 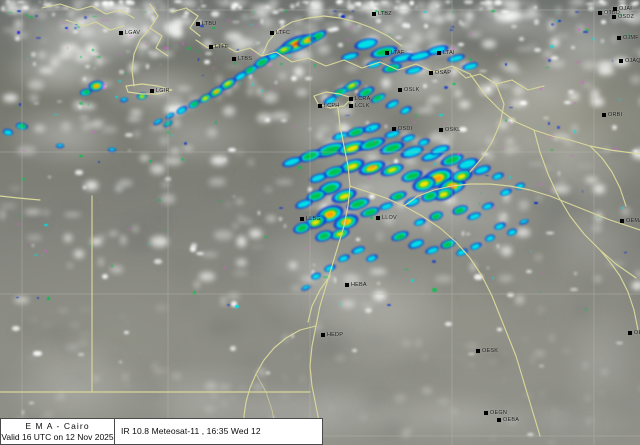 What do you see at coordinates (511, 420) in the screenshot?
I see `station-code: OEBA` at bounding box center [511, 420].